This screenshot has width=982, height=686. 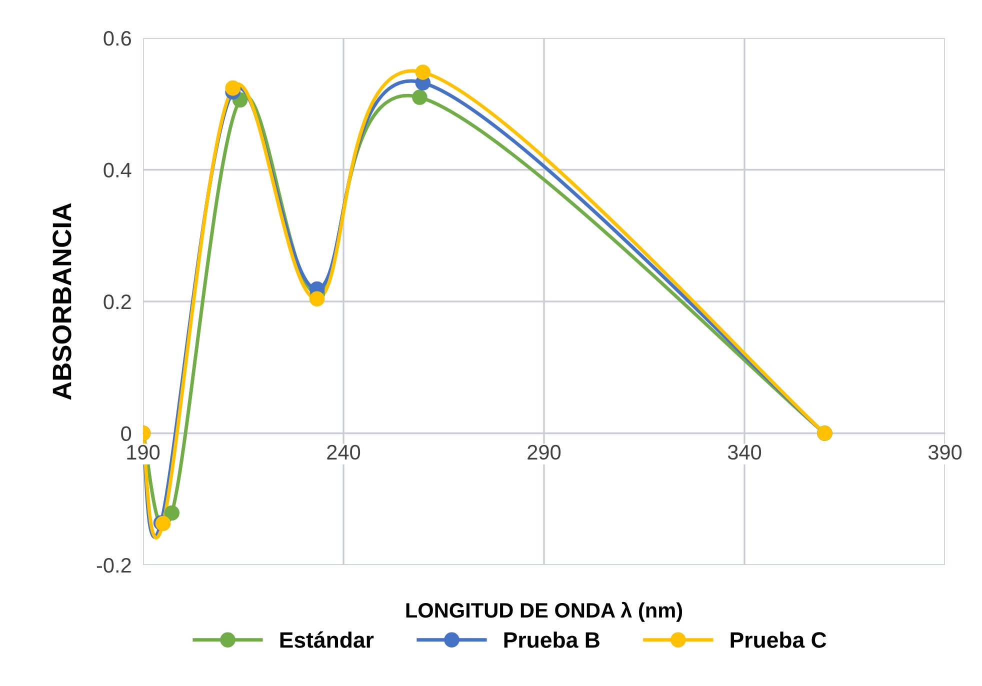 I want to click on x-tick-label: 390, so click(x=945, y=452).